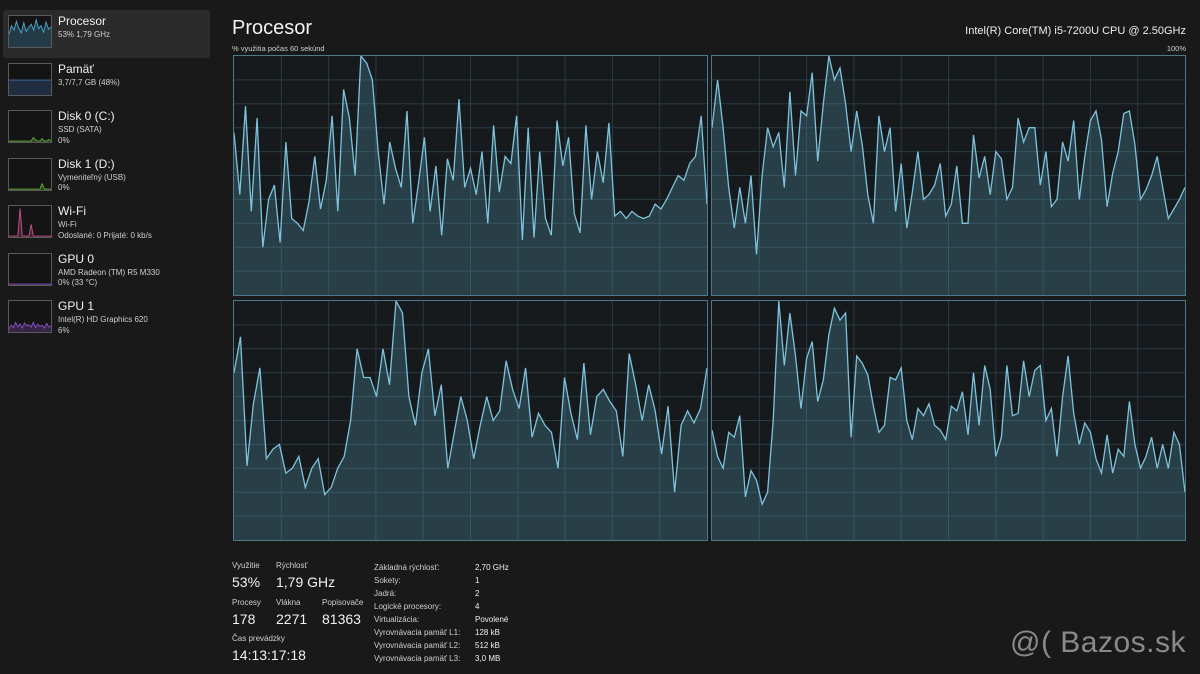 This screenshot has height=674, width=1200. What do you see at coordinates (477, 593) in the screenshot?
I see `detail-value: 2` at bounding box center [477, 593].